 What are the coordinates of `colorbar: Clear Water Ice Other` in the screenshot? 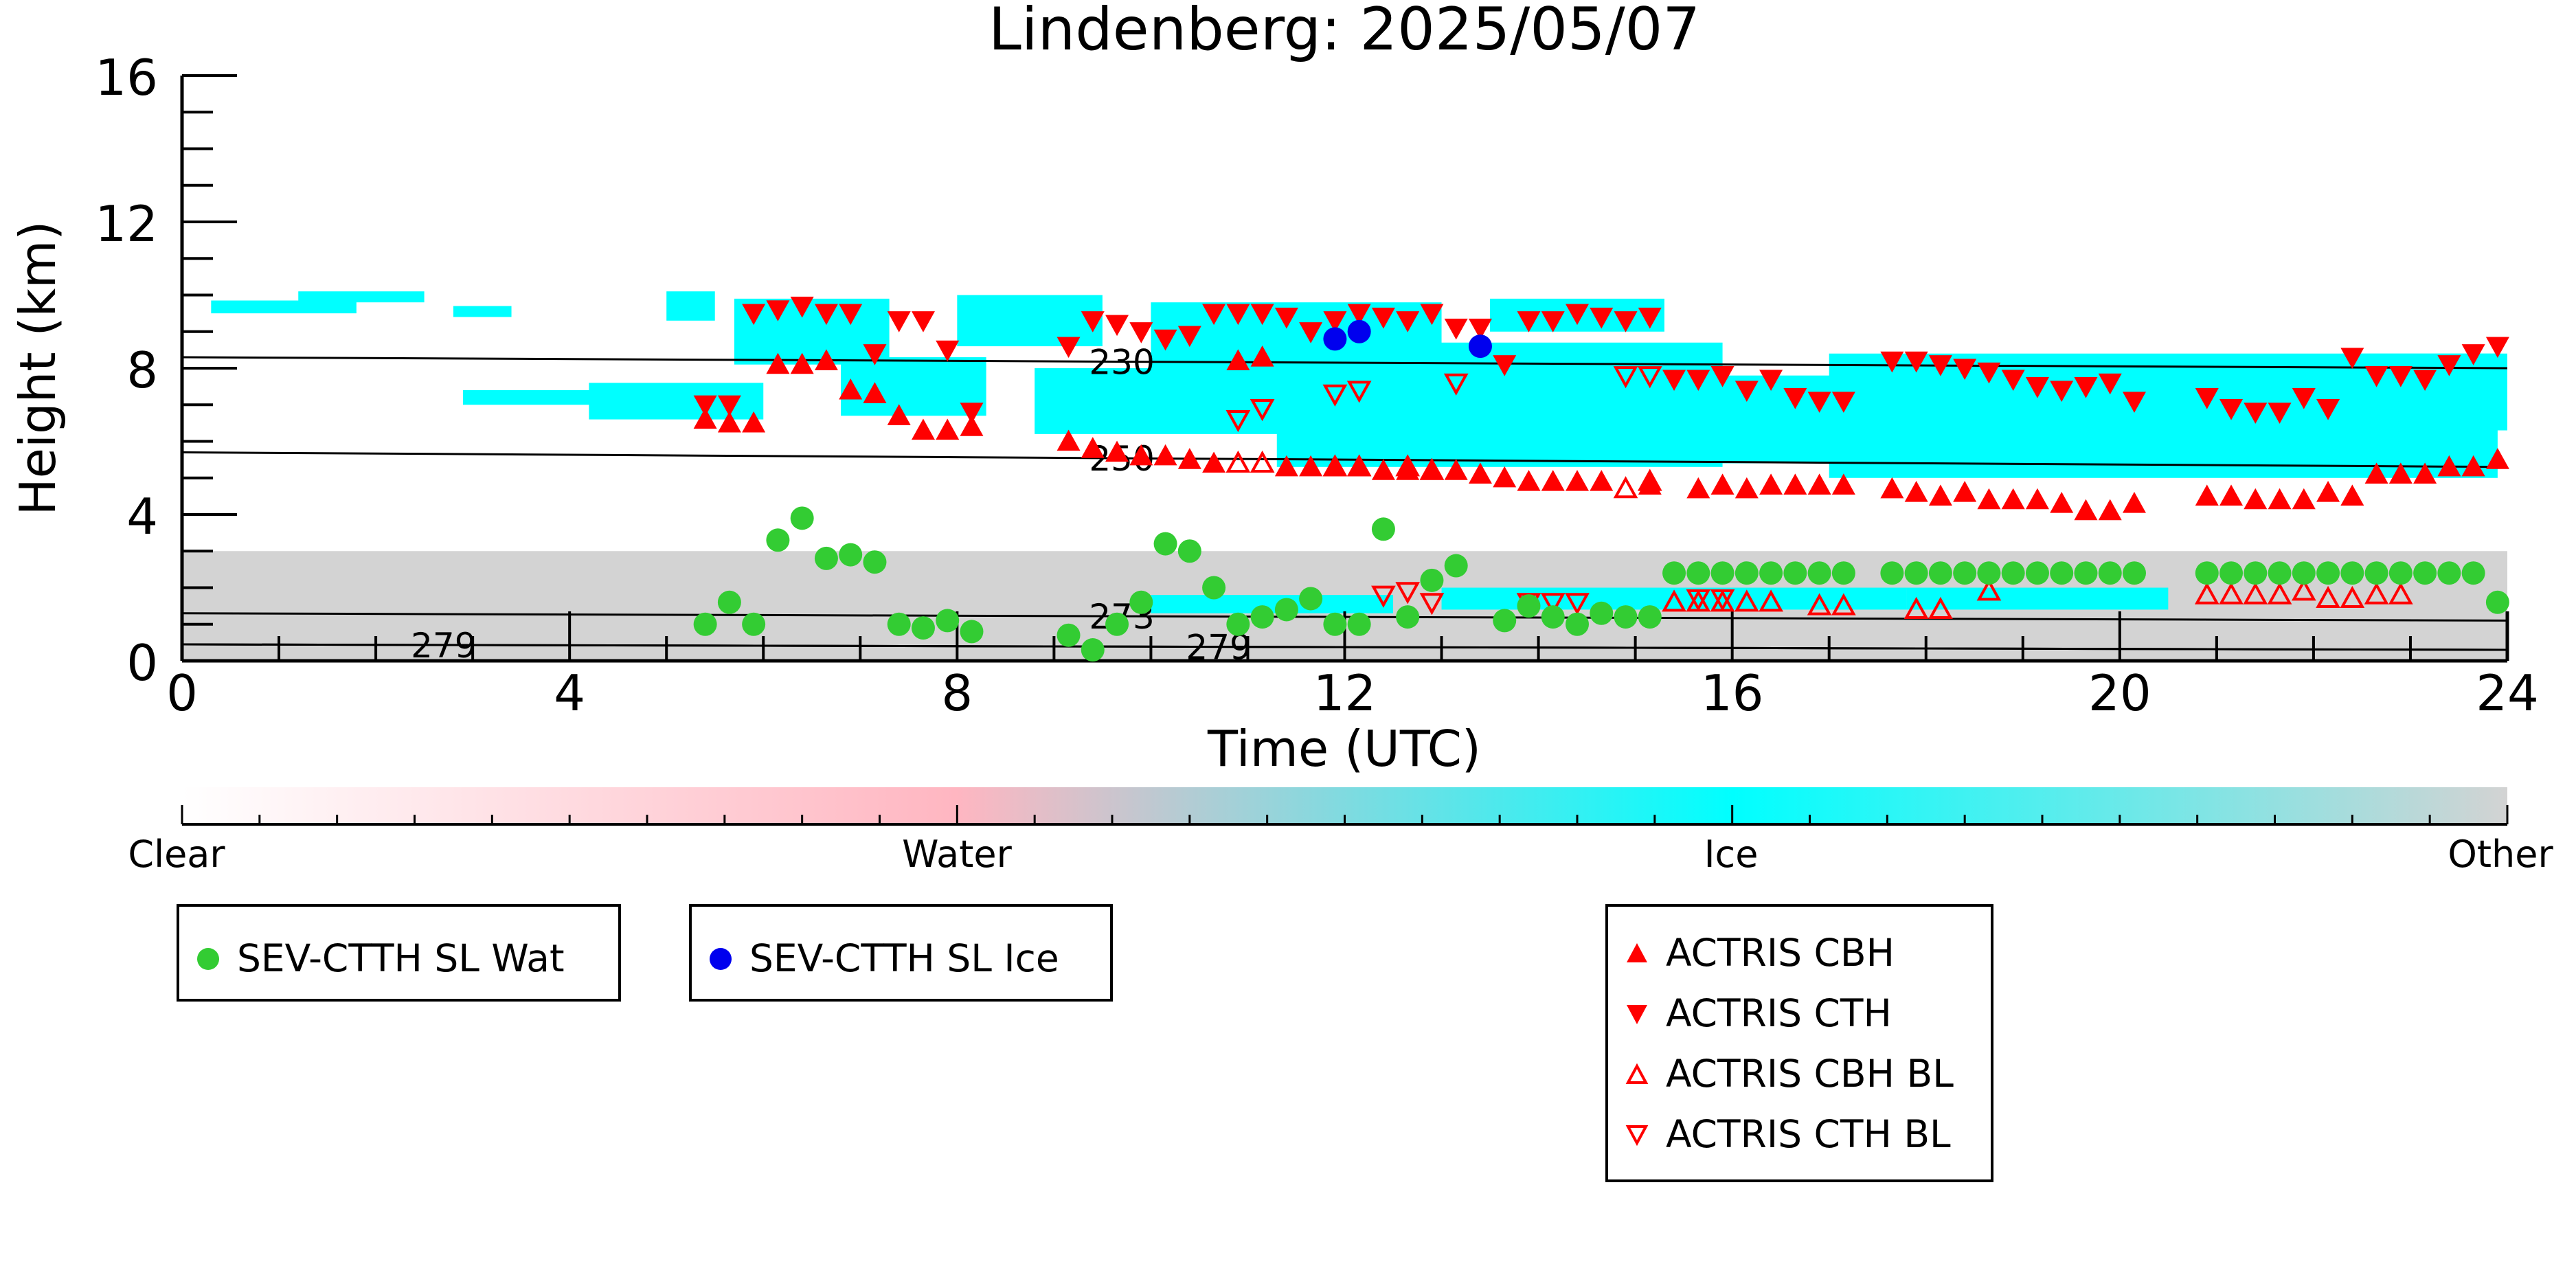 It's located at (1340, 831).